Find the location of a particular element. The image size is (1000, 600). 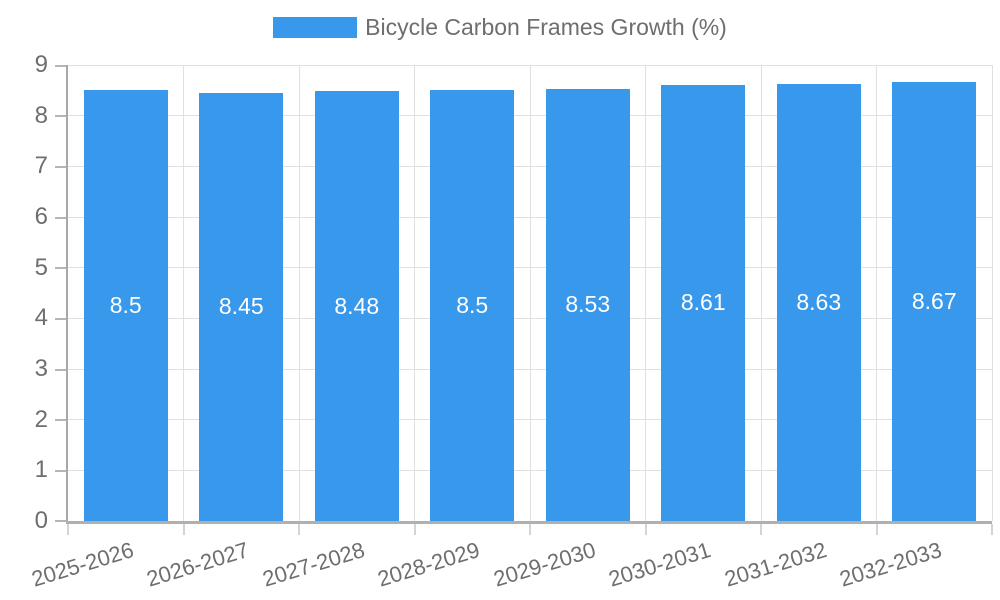

x-axis-tick-label: 2031-2032 is located at coordinates (775, 564).